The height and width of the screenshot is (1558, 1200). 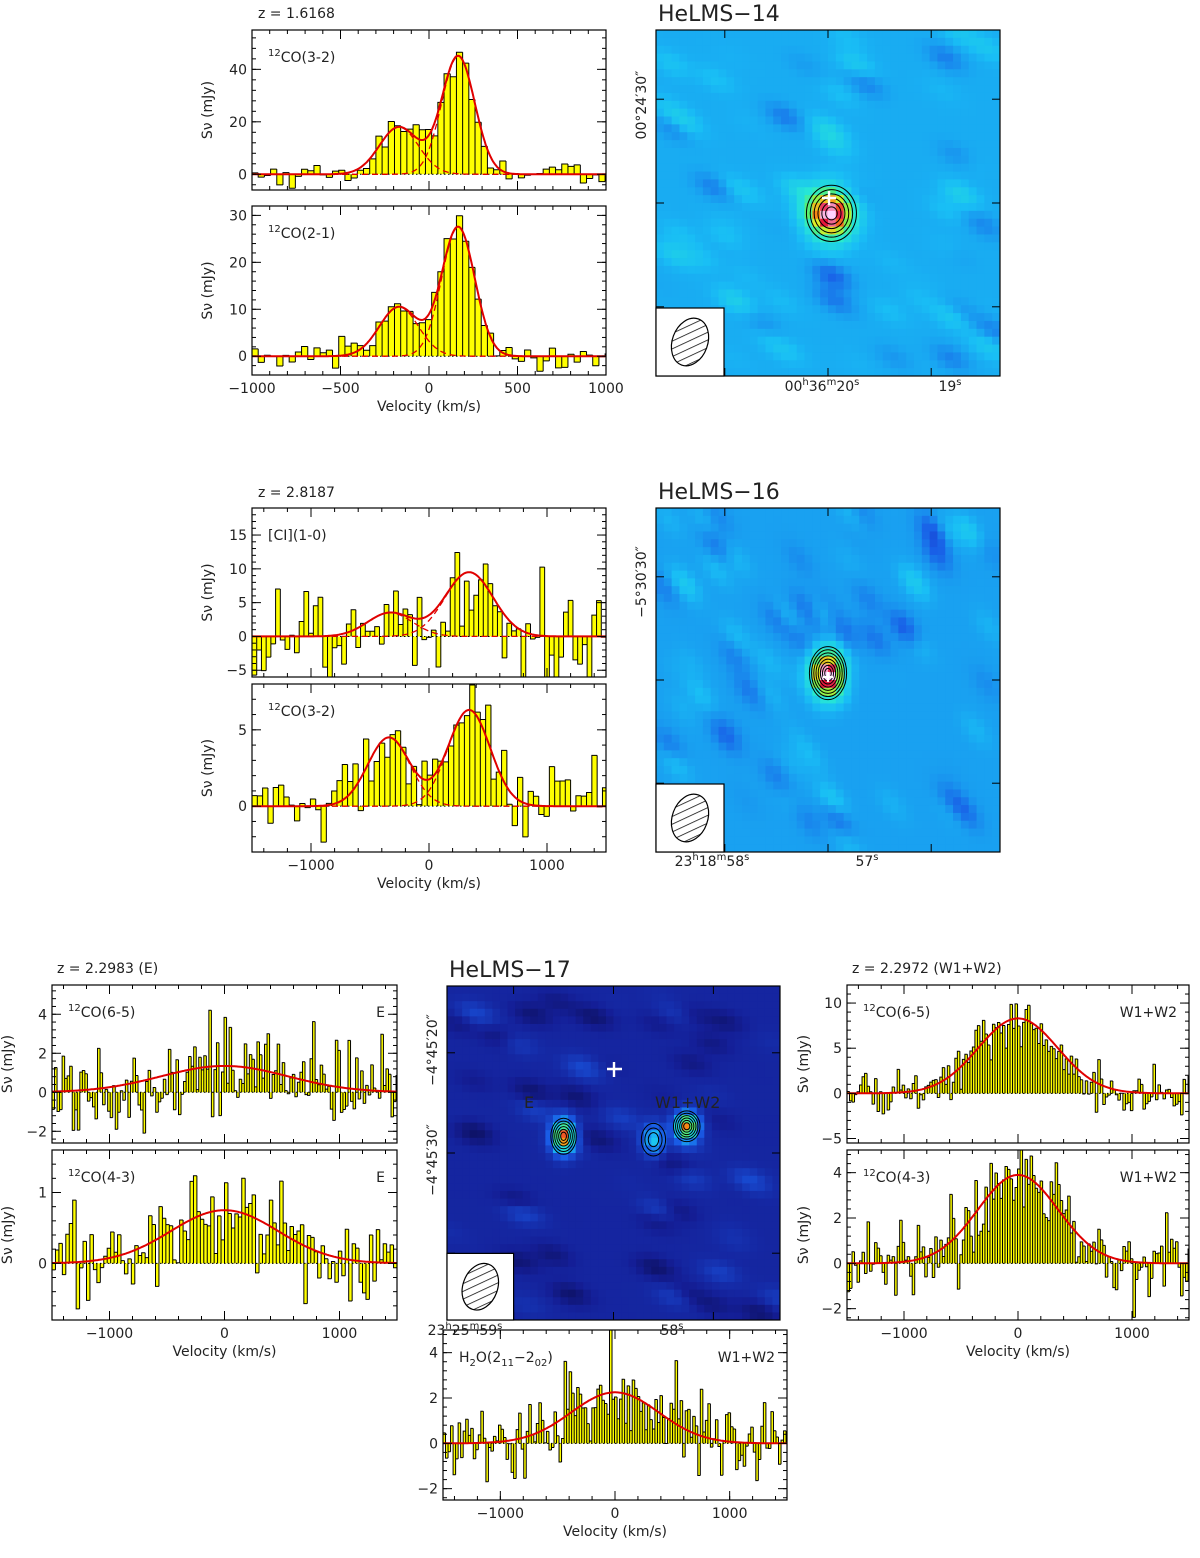 I want to click on y-tick-label: 0, so click(x=242, y=637).